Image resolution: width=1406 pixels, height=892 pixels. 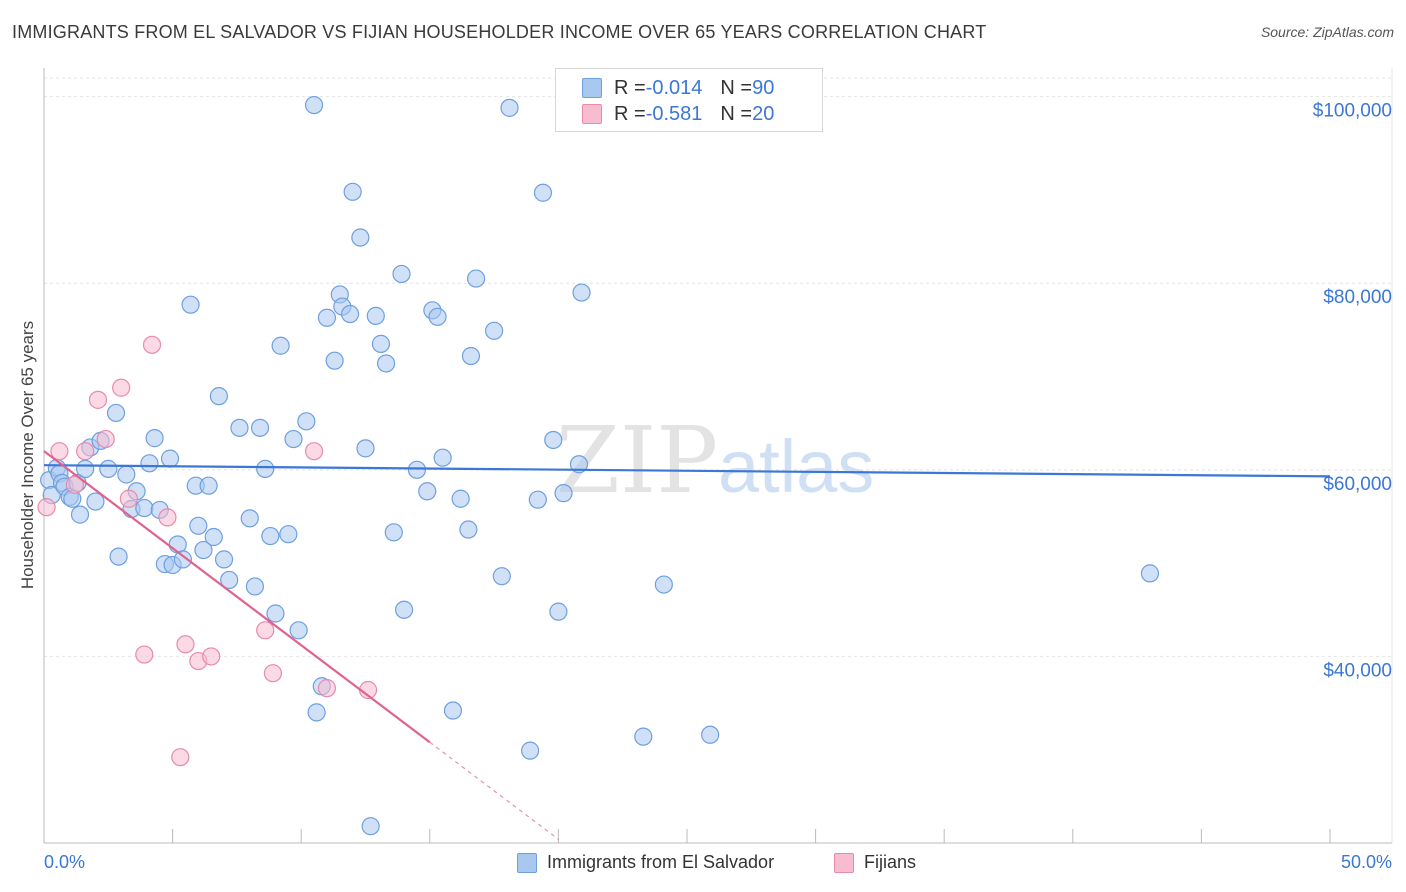 What do you see at coordinates (527, 862) in the screenshot?
I see `legend-swatch-el-salvador` at bounding box center [527, 862].